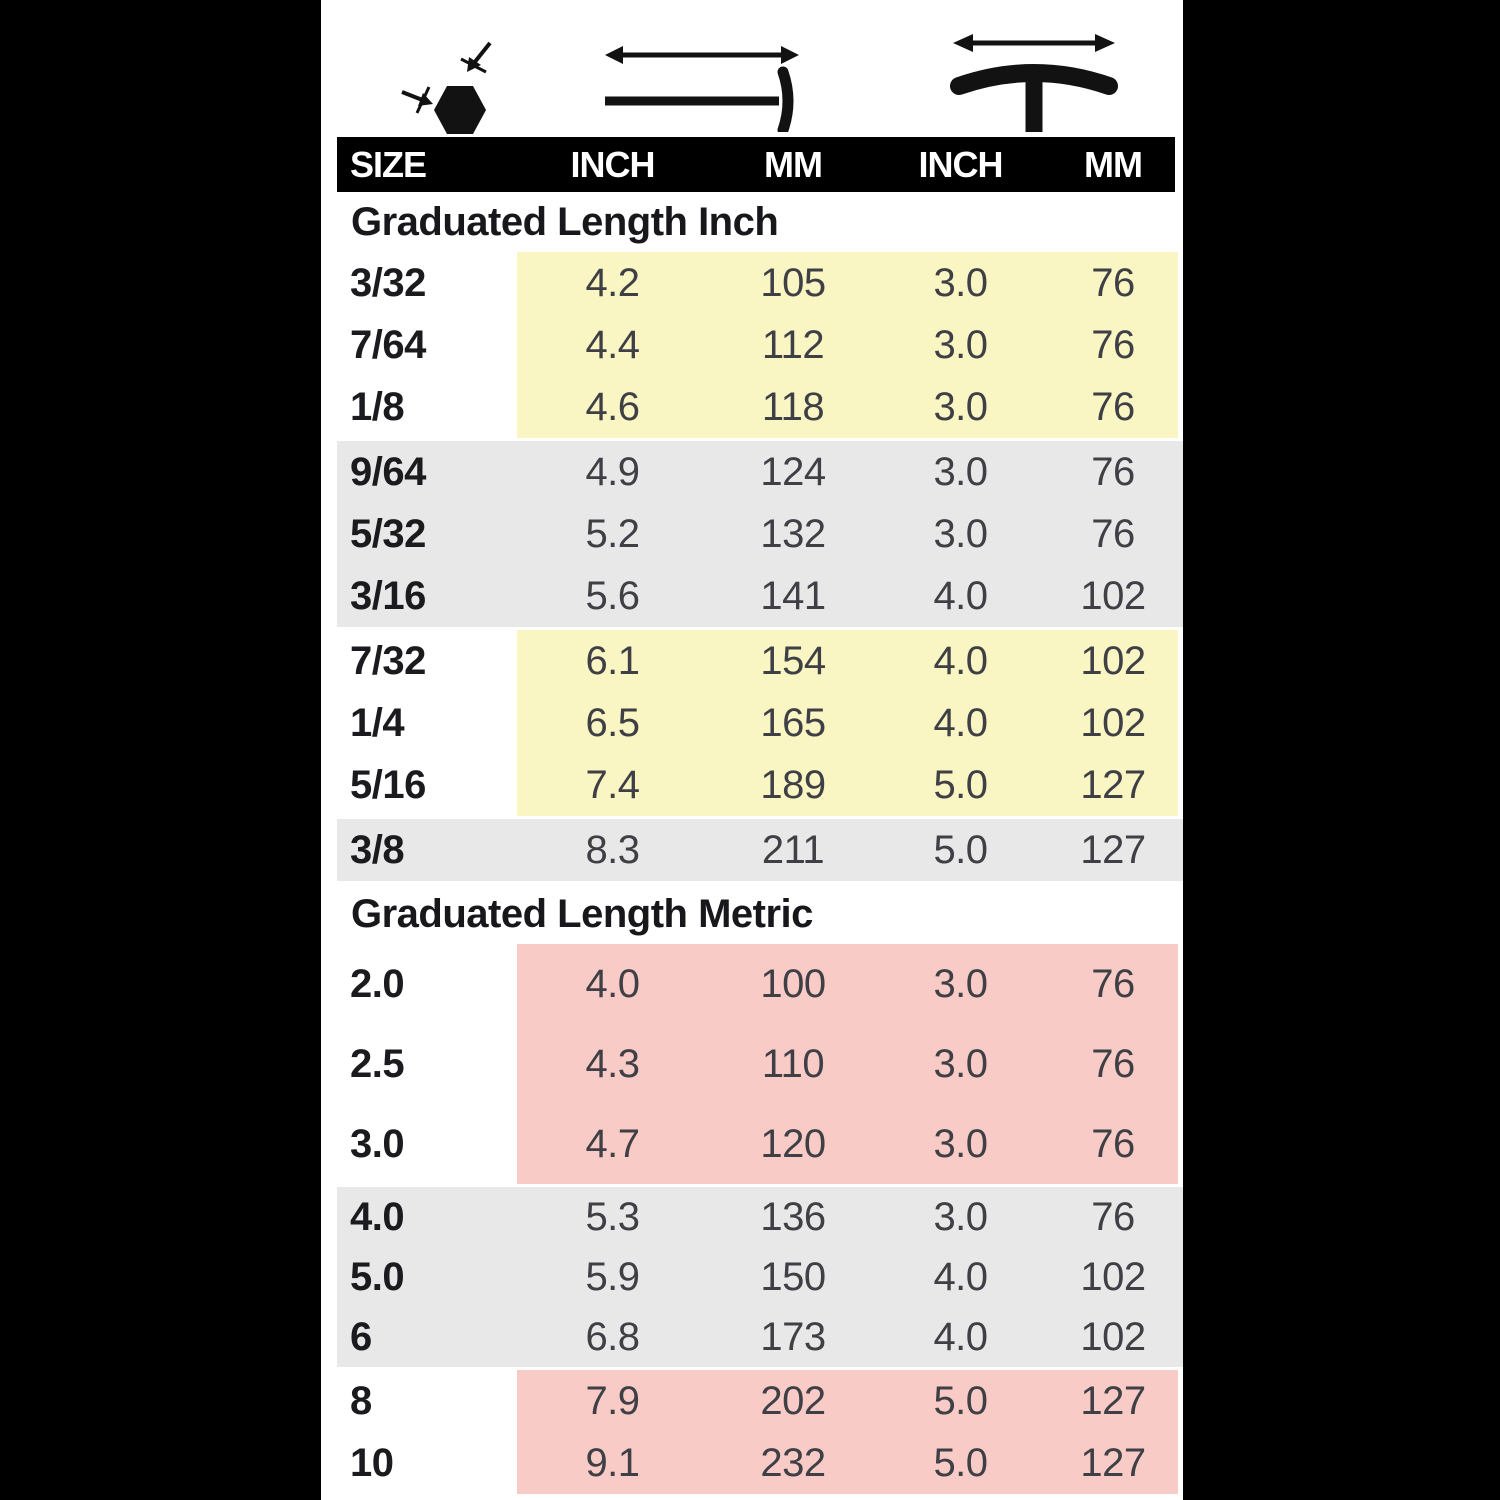 This screenshot has height=1500, width=1500. I want to click on value-cell: 154, so click(793, 660).